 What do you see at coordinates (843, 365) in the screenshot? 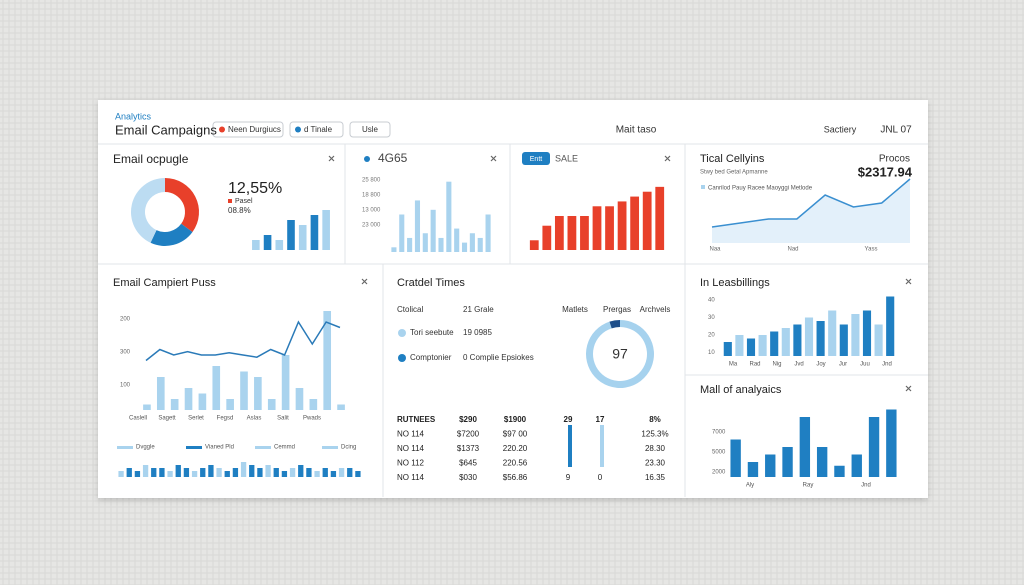
I see `label: Jur` at bounding box center [843, 365].